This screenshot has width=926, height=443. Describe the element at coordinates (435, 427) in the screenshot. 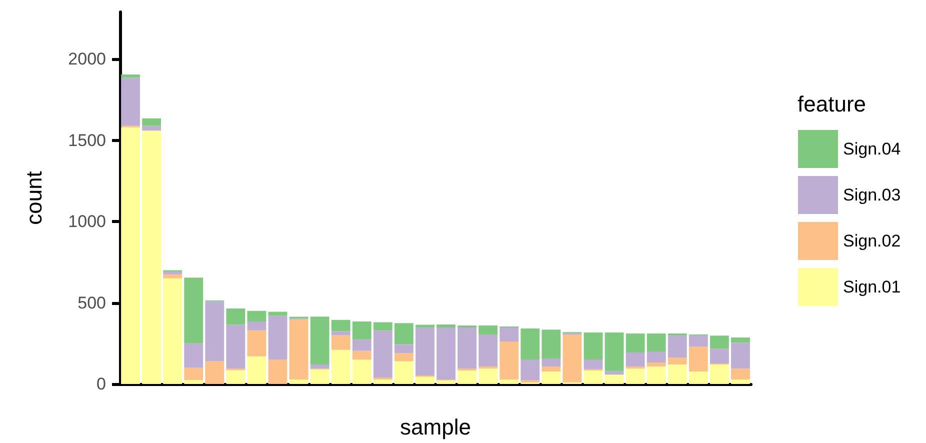

I see `x-axis-title: sample` at that location.